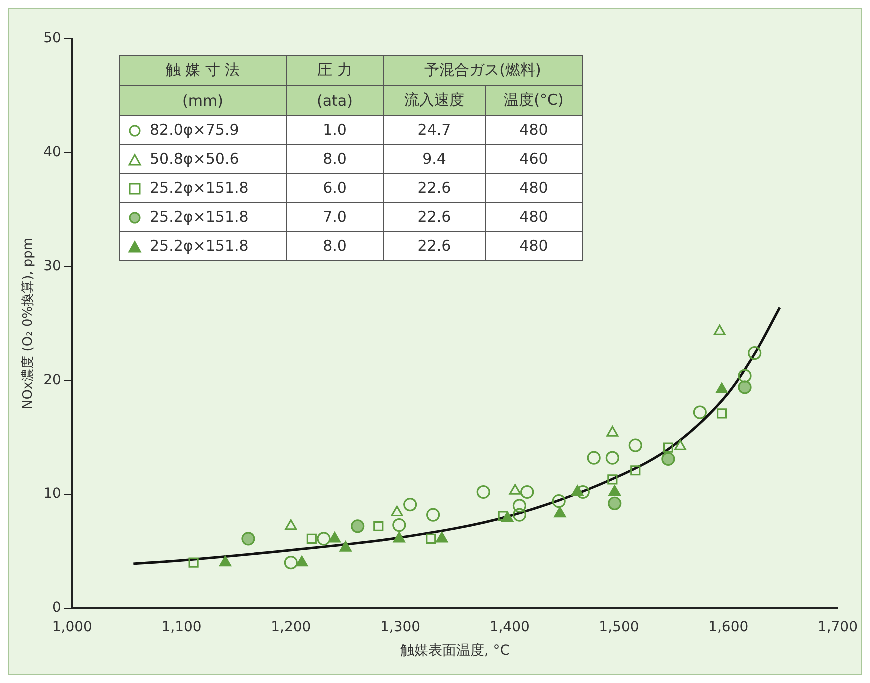 Image resolution: width=870 pixels, height=683 pixels. What do you see at coordinates (203, 101) in the screenshot?
I see `annotation: (mm)` at bounding box center [203, 101].